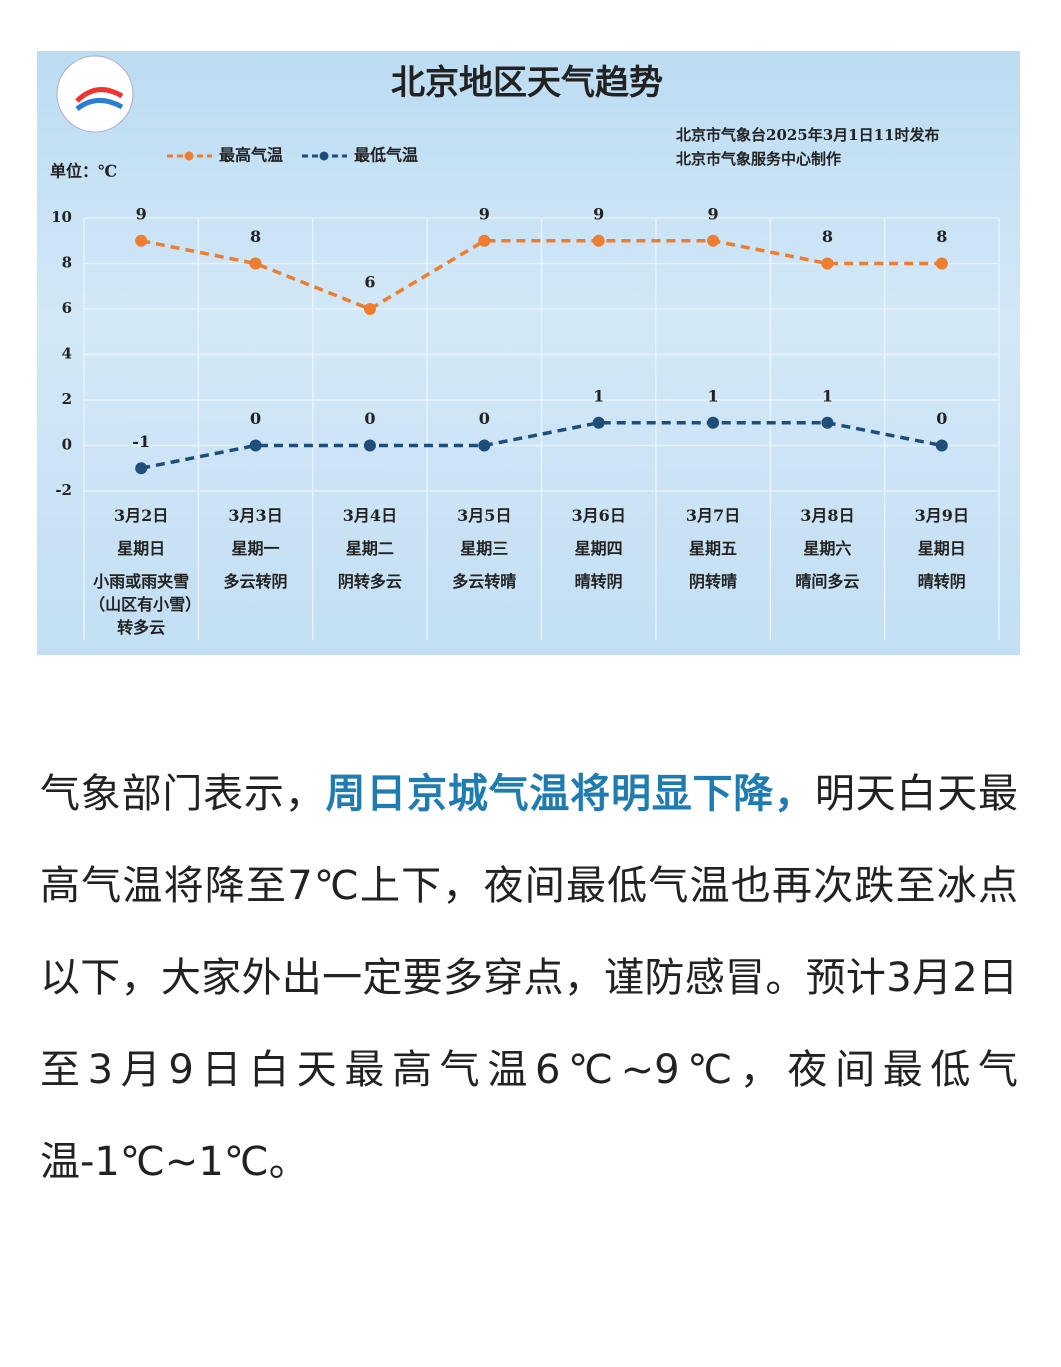  What do you see at coordinates (61, 217) in the screenshot?
I see `y-tick-label: 10` at bounding box center [61, 217].